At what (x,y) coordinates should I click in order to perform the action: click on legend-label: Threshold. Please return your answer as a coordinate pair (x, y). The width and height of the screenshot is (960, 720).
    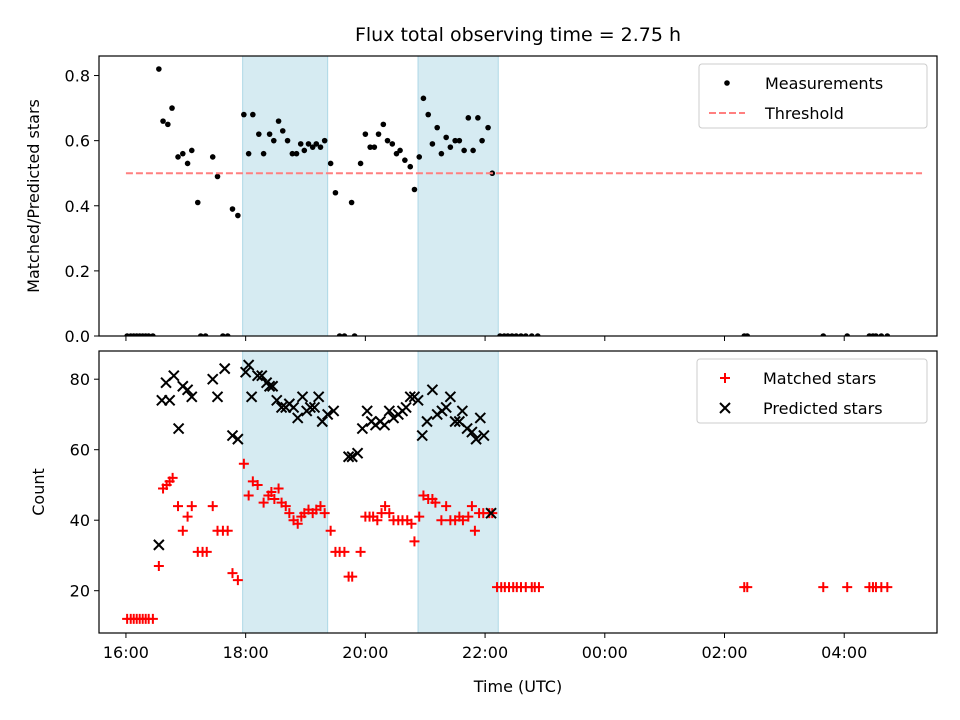
    Looking at the image, I should click on (804, 113).